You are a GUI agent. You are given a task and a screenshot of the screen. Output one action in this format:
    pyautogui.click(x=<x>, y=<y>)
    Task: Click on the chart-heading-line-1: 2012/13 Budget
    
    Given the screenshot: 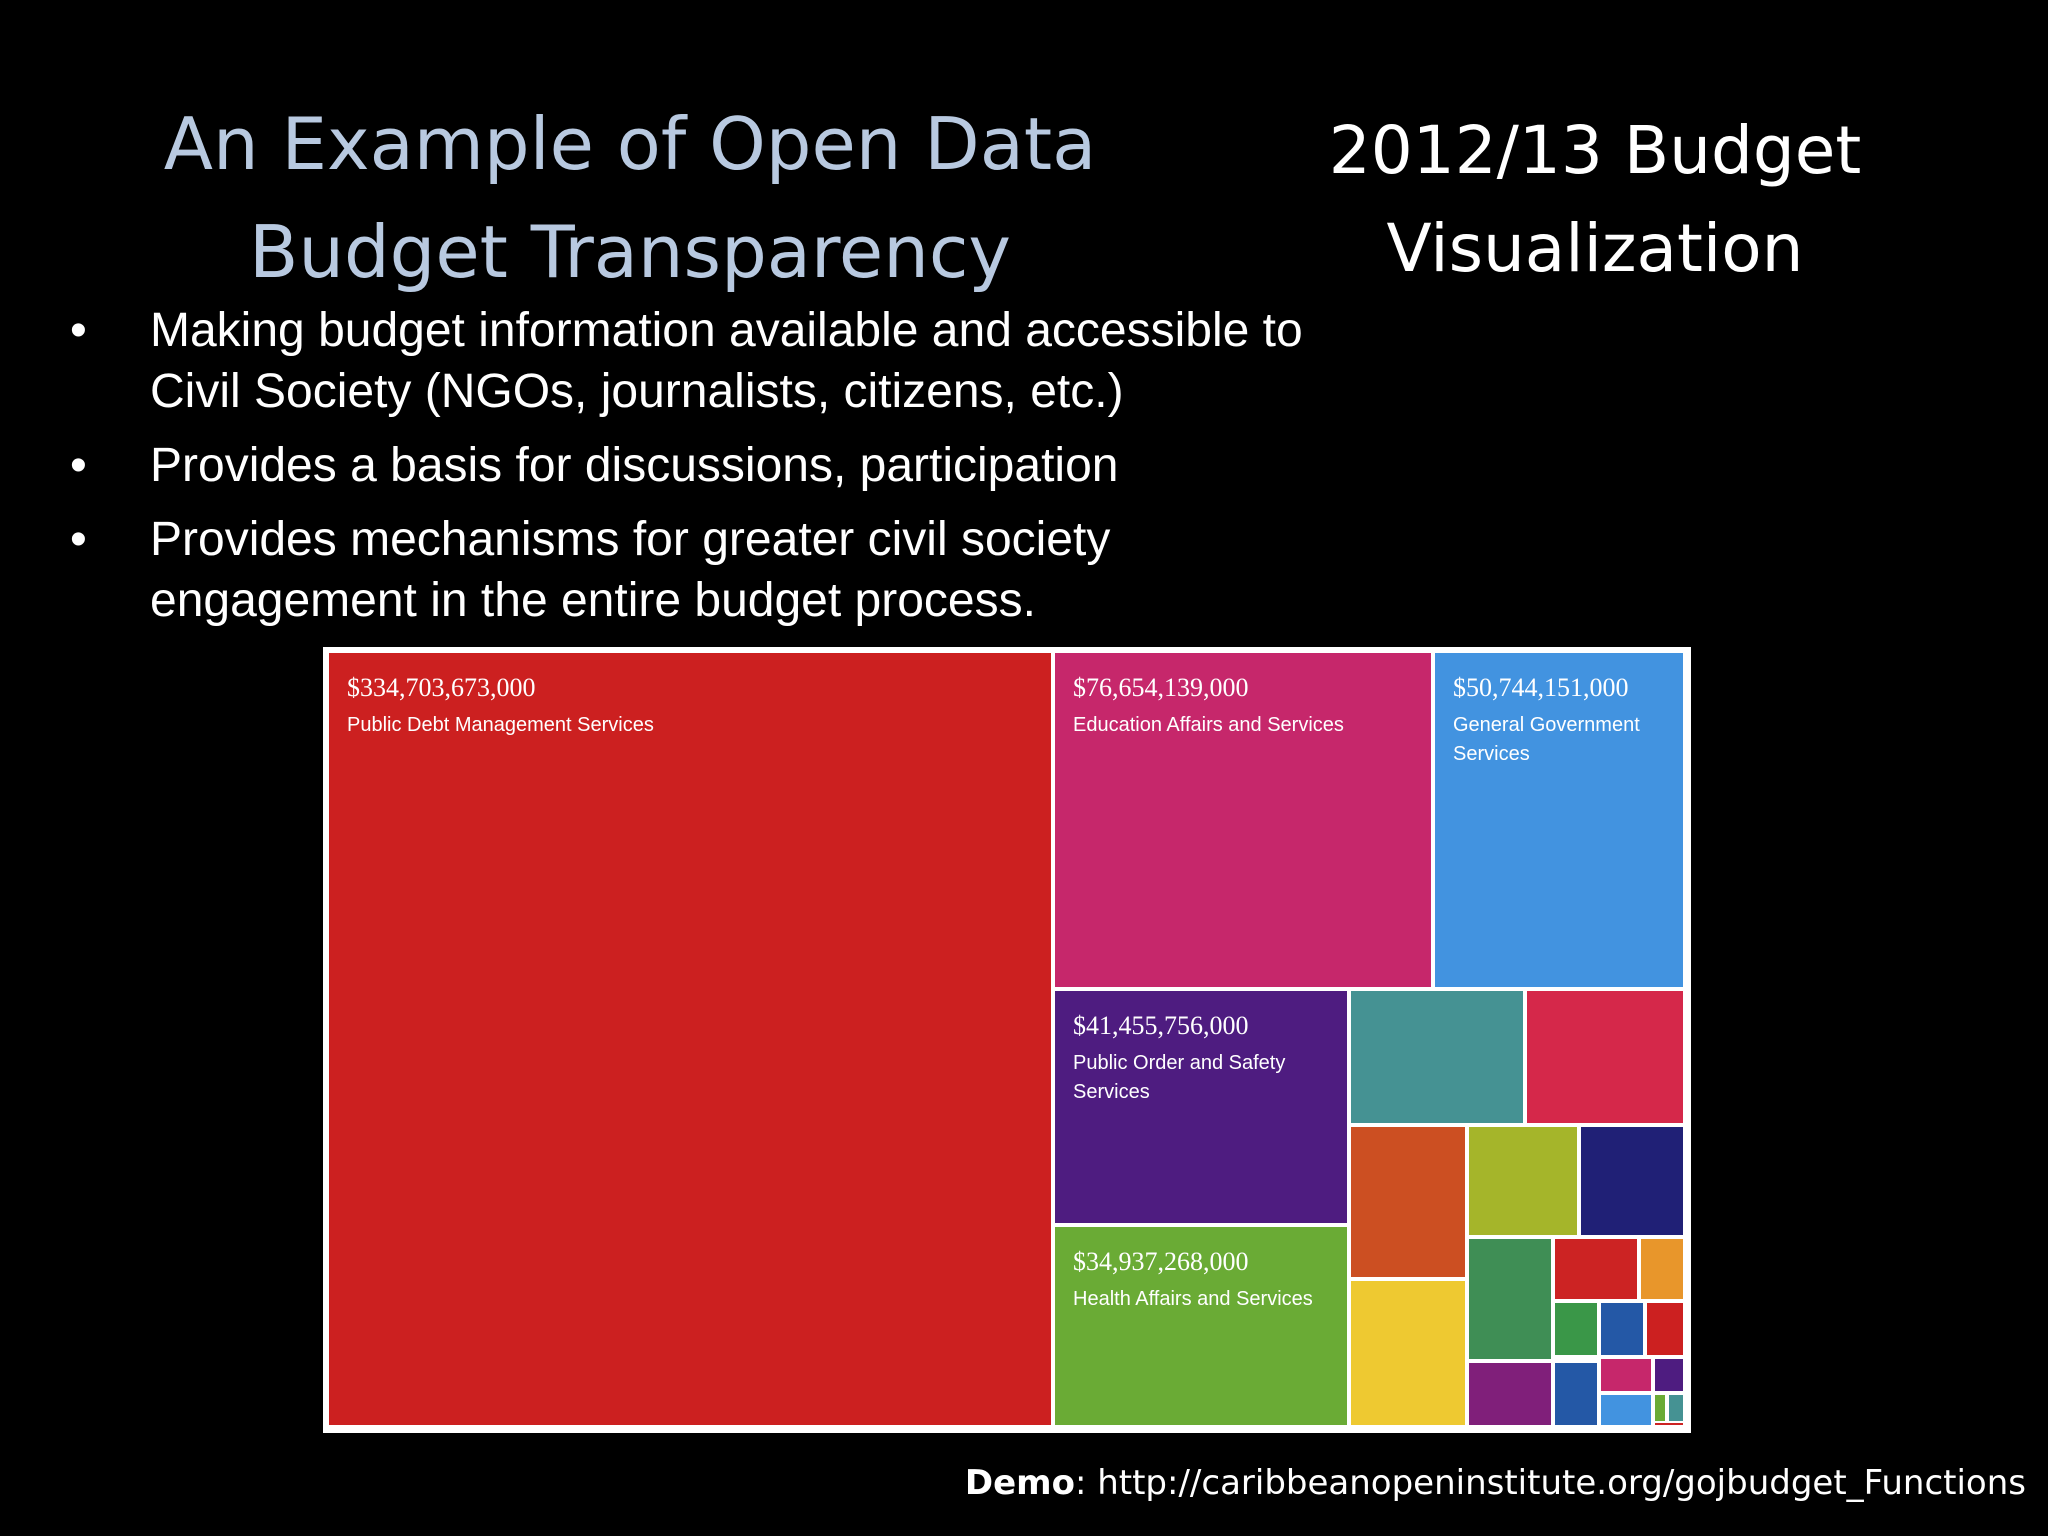 What is the action you would take?
    pyautogui.click(x=1595, y=150)
    